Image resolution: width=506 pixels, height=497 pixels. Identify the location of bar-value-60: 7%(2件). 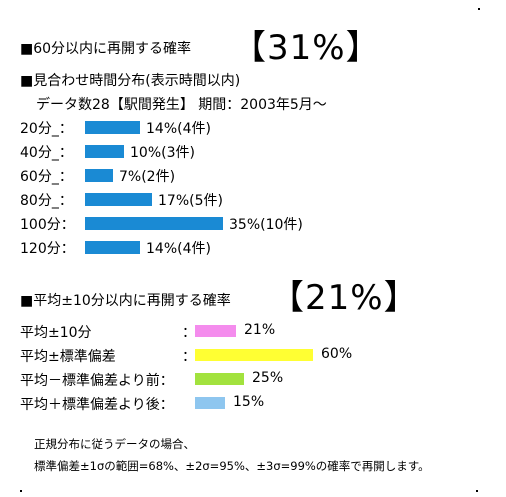
(147, 177).